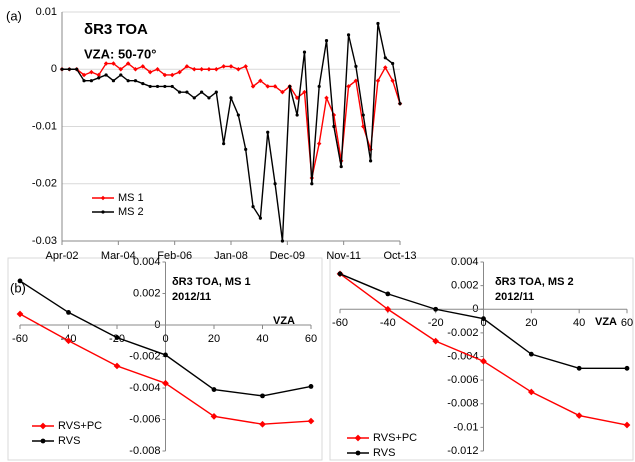  Describe the element at coordinates (144, 356) in the screenshot. I see `y-tick-label: -0.002` at that location.